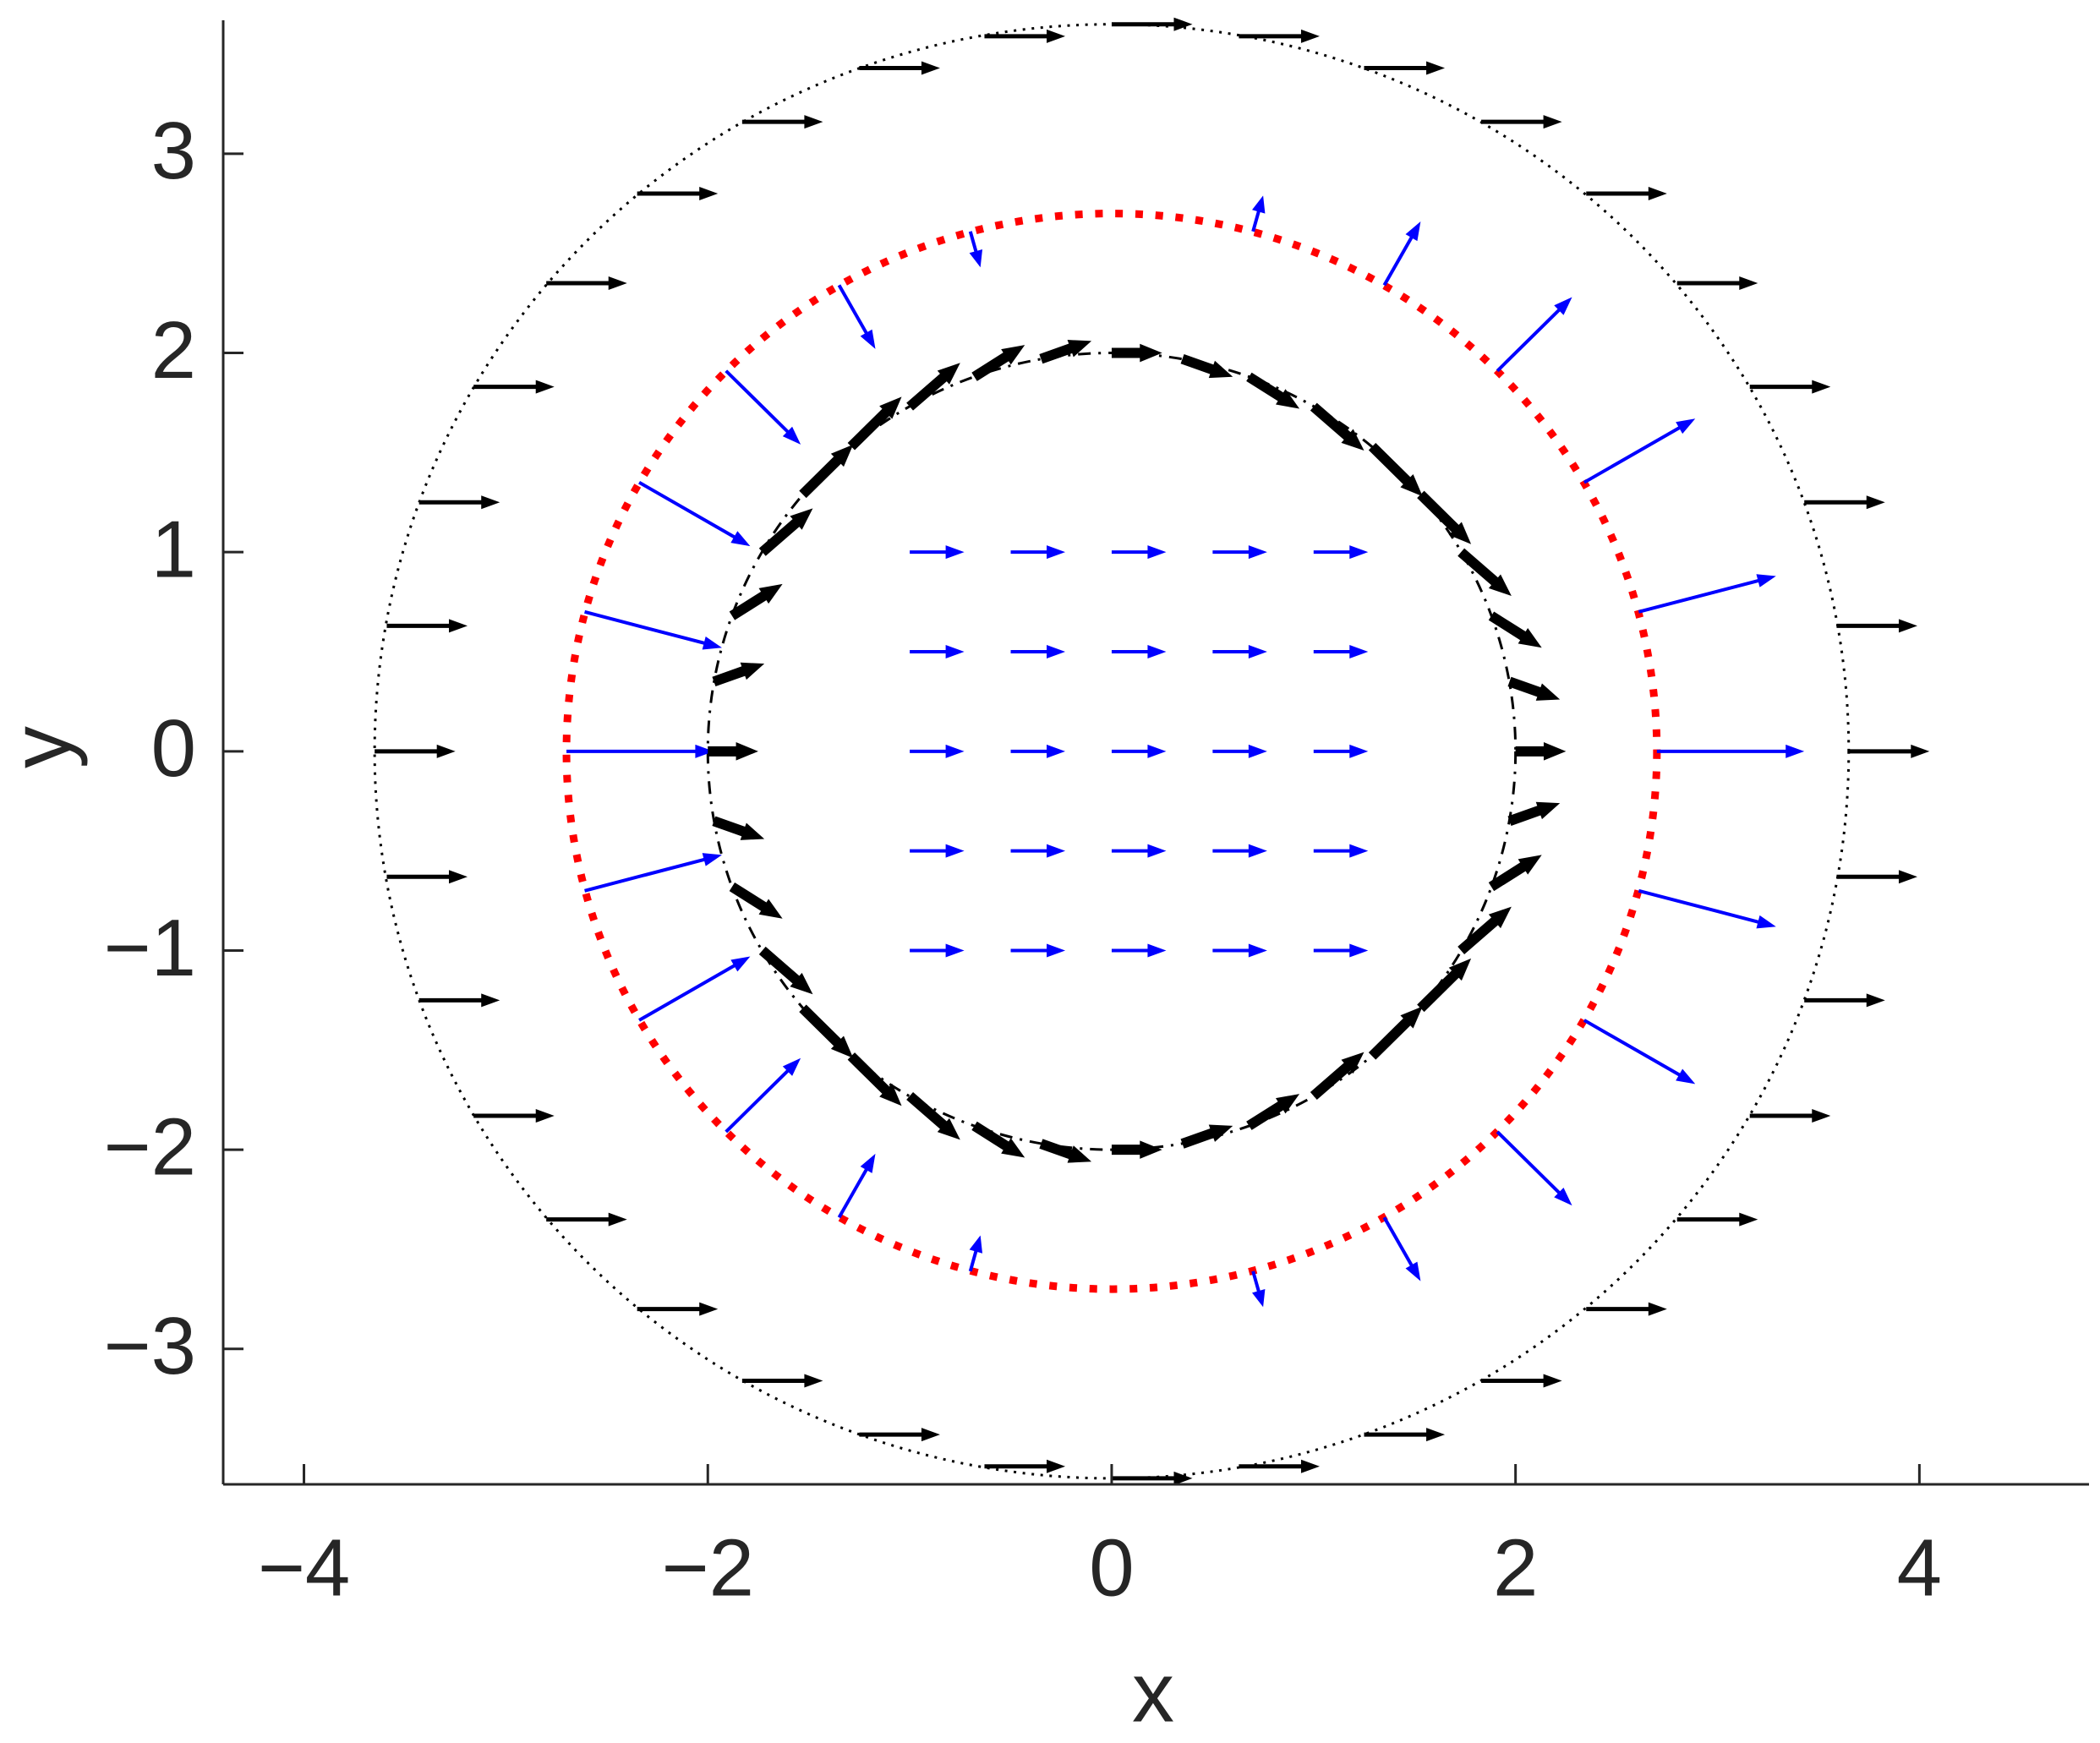 The height and width of the screenshot is (1743, 2100). What do you see at coordinates (150, 948) in the screenshot?
I see `y-tick-label: −1` at bounding box center [150, 948].